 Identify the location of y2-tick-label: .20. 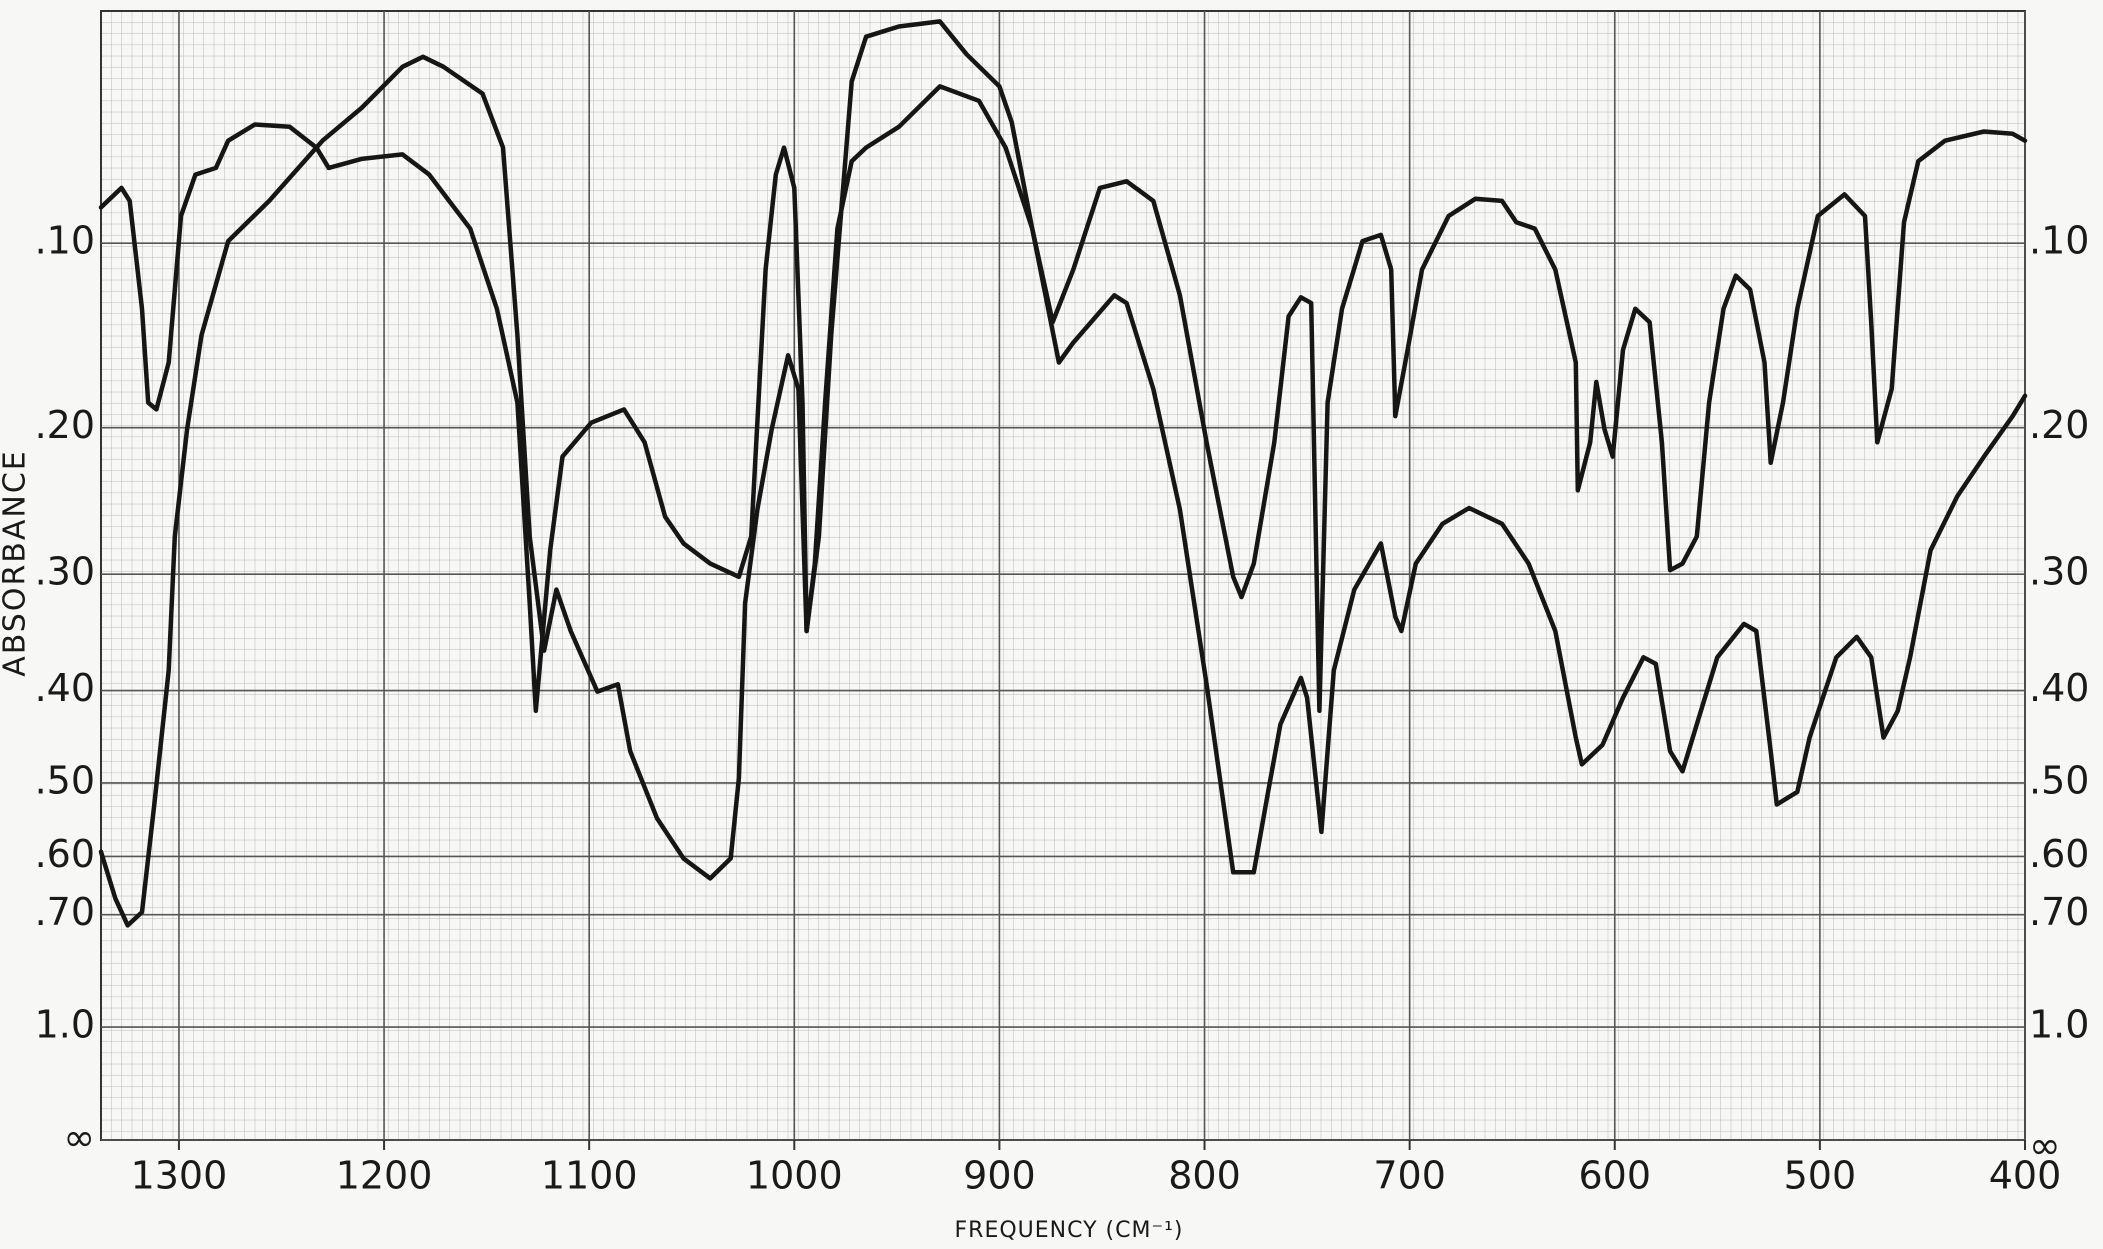
(2059, 425).